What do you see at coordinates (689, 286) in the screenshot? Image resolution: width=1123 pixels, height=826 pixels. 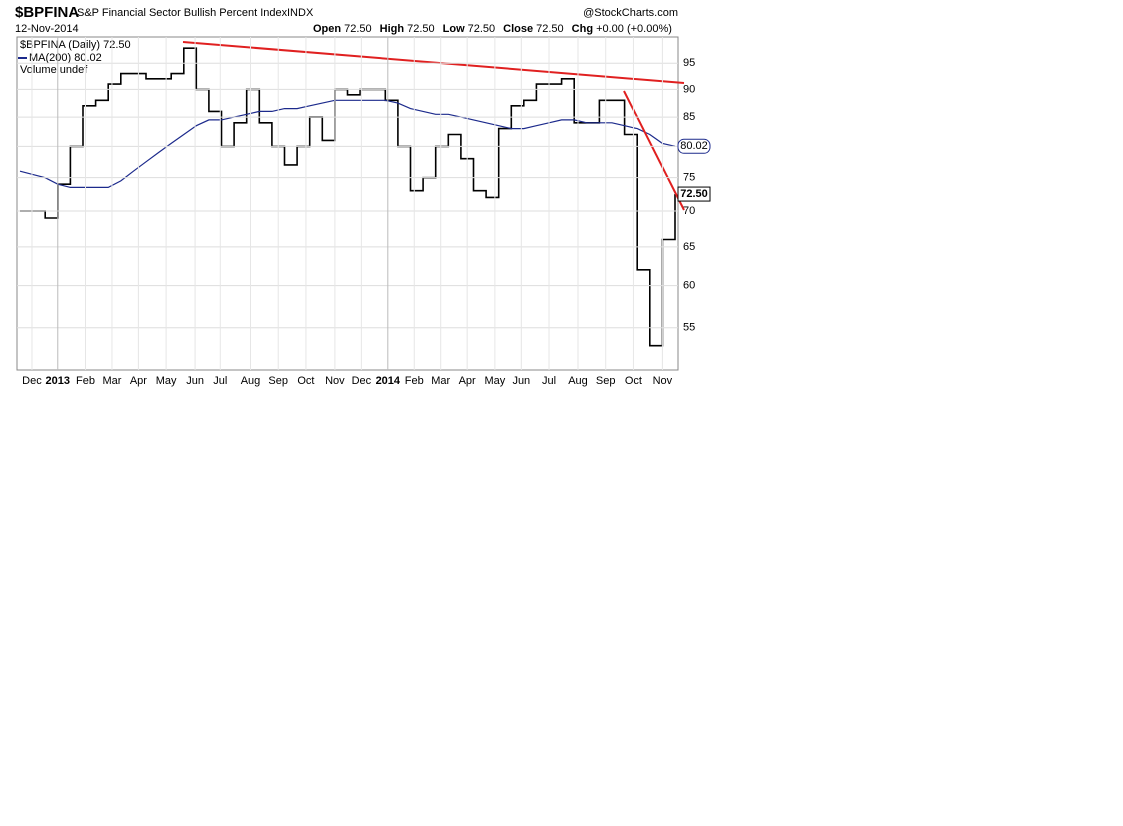 I see `y-tick-label: 60` at bounding box center [689, 286].